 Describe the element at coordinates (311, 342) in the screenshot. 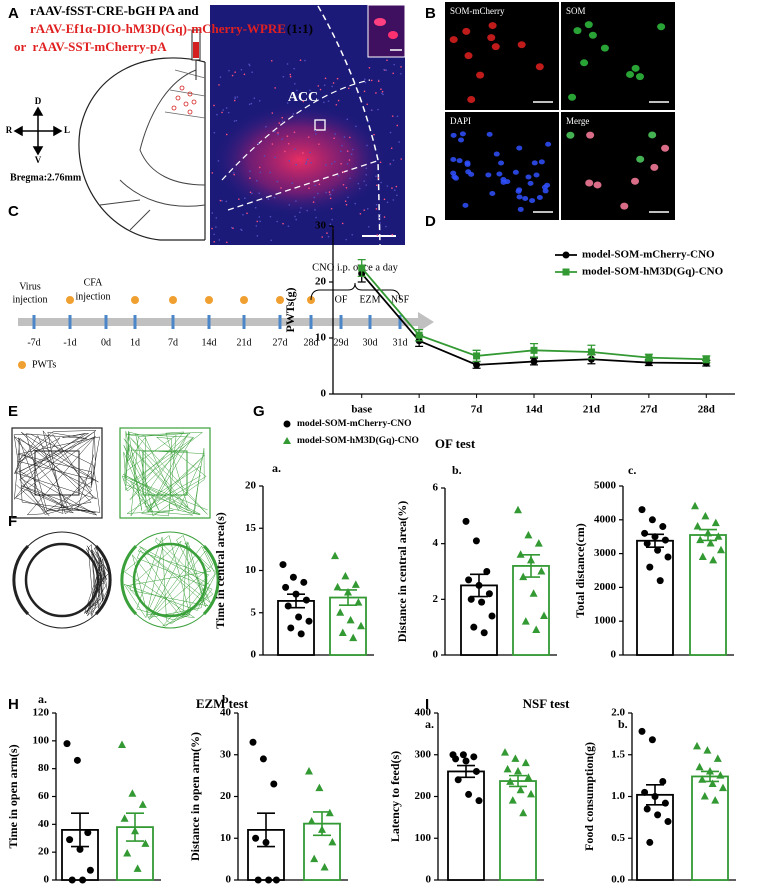

I see `day-label: 28d` at that location.